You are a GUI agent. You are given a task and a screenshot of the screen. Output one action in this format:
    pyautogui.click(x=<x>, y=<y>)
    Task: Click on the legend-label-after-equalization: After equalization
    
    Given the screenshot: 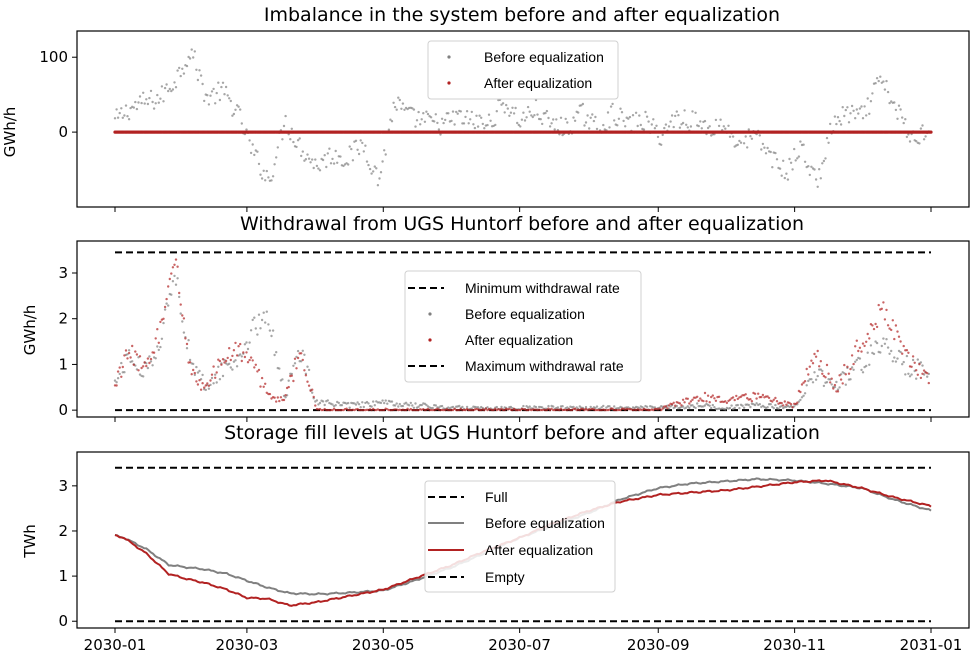 What is the action you would take?
    pyautogui.click(x=519, y=340)
    